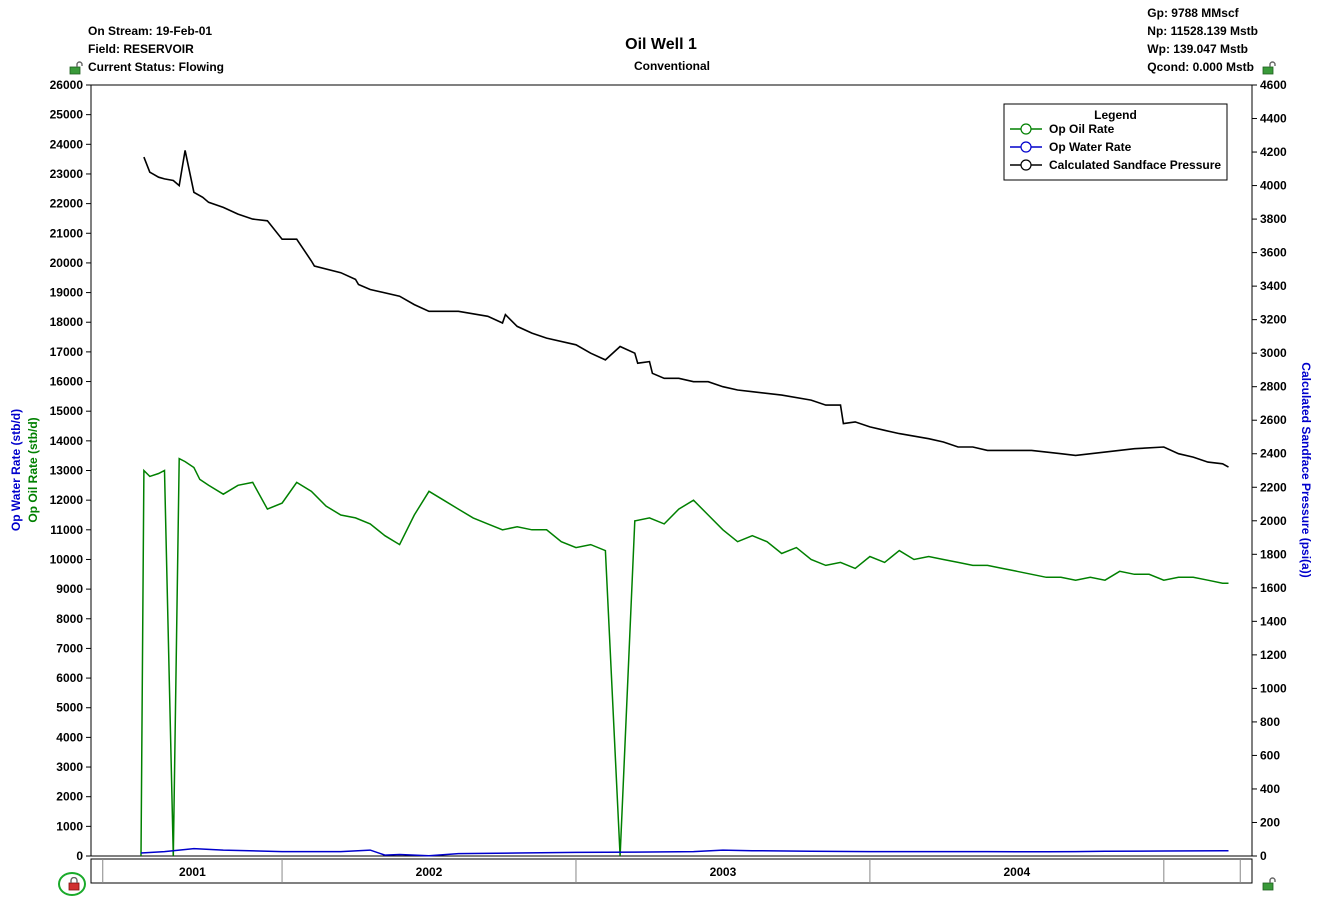 The height and width of the screenshot is (899, 1322). Describe the element at coordinates (1273, 521) in the screenshot. I see `right-tick-label: 2000` at that location.